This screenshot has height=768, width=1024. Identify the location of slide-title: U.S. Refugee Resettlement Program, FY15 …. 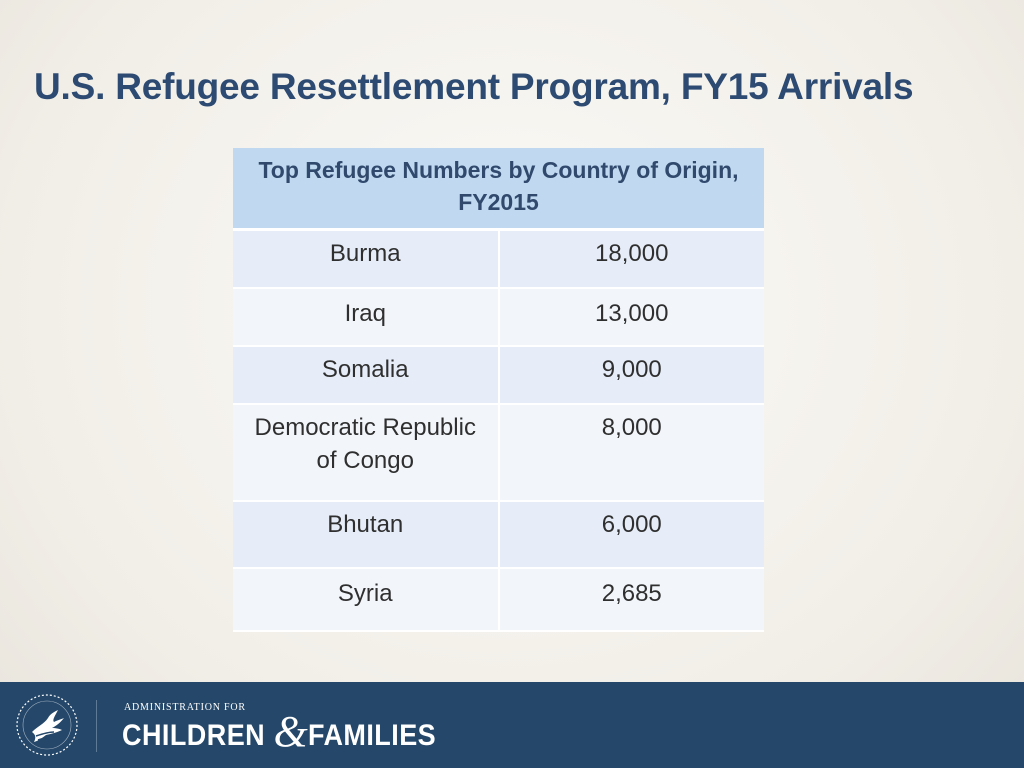
(474, 86).